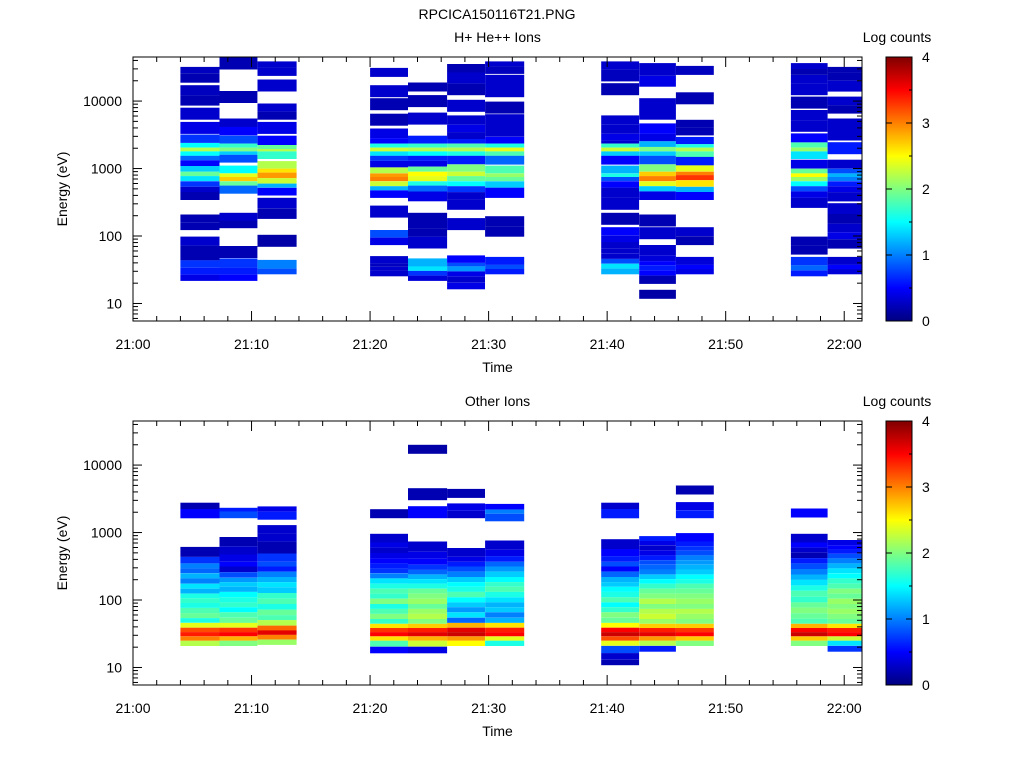 The height and width of the screenshot is (773, 1024). Describe the element at coordinates (488, 708) in the screenshot. I see `x-tick-label: 21:30` at that location.